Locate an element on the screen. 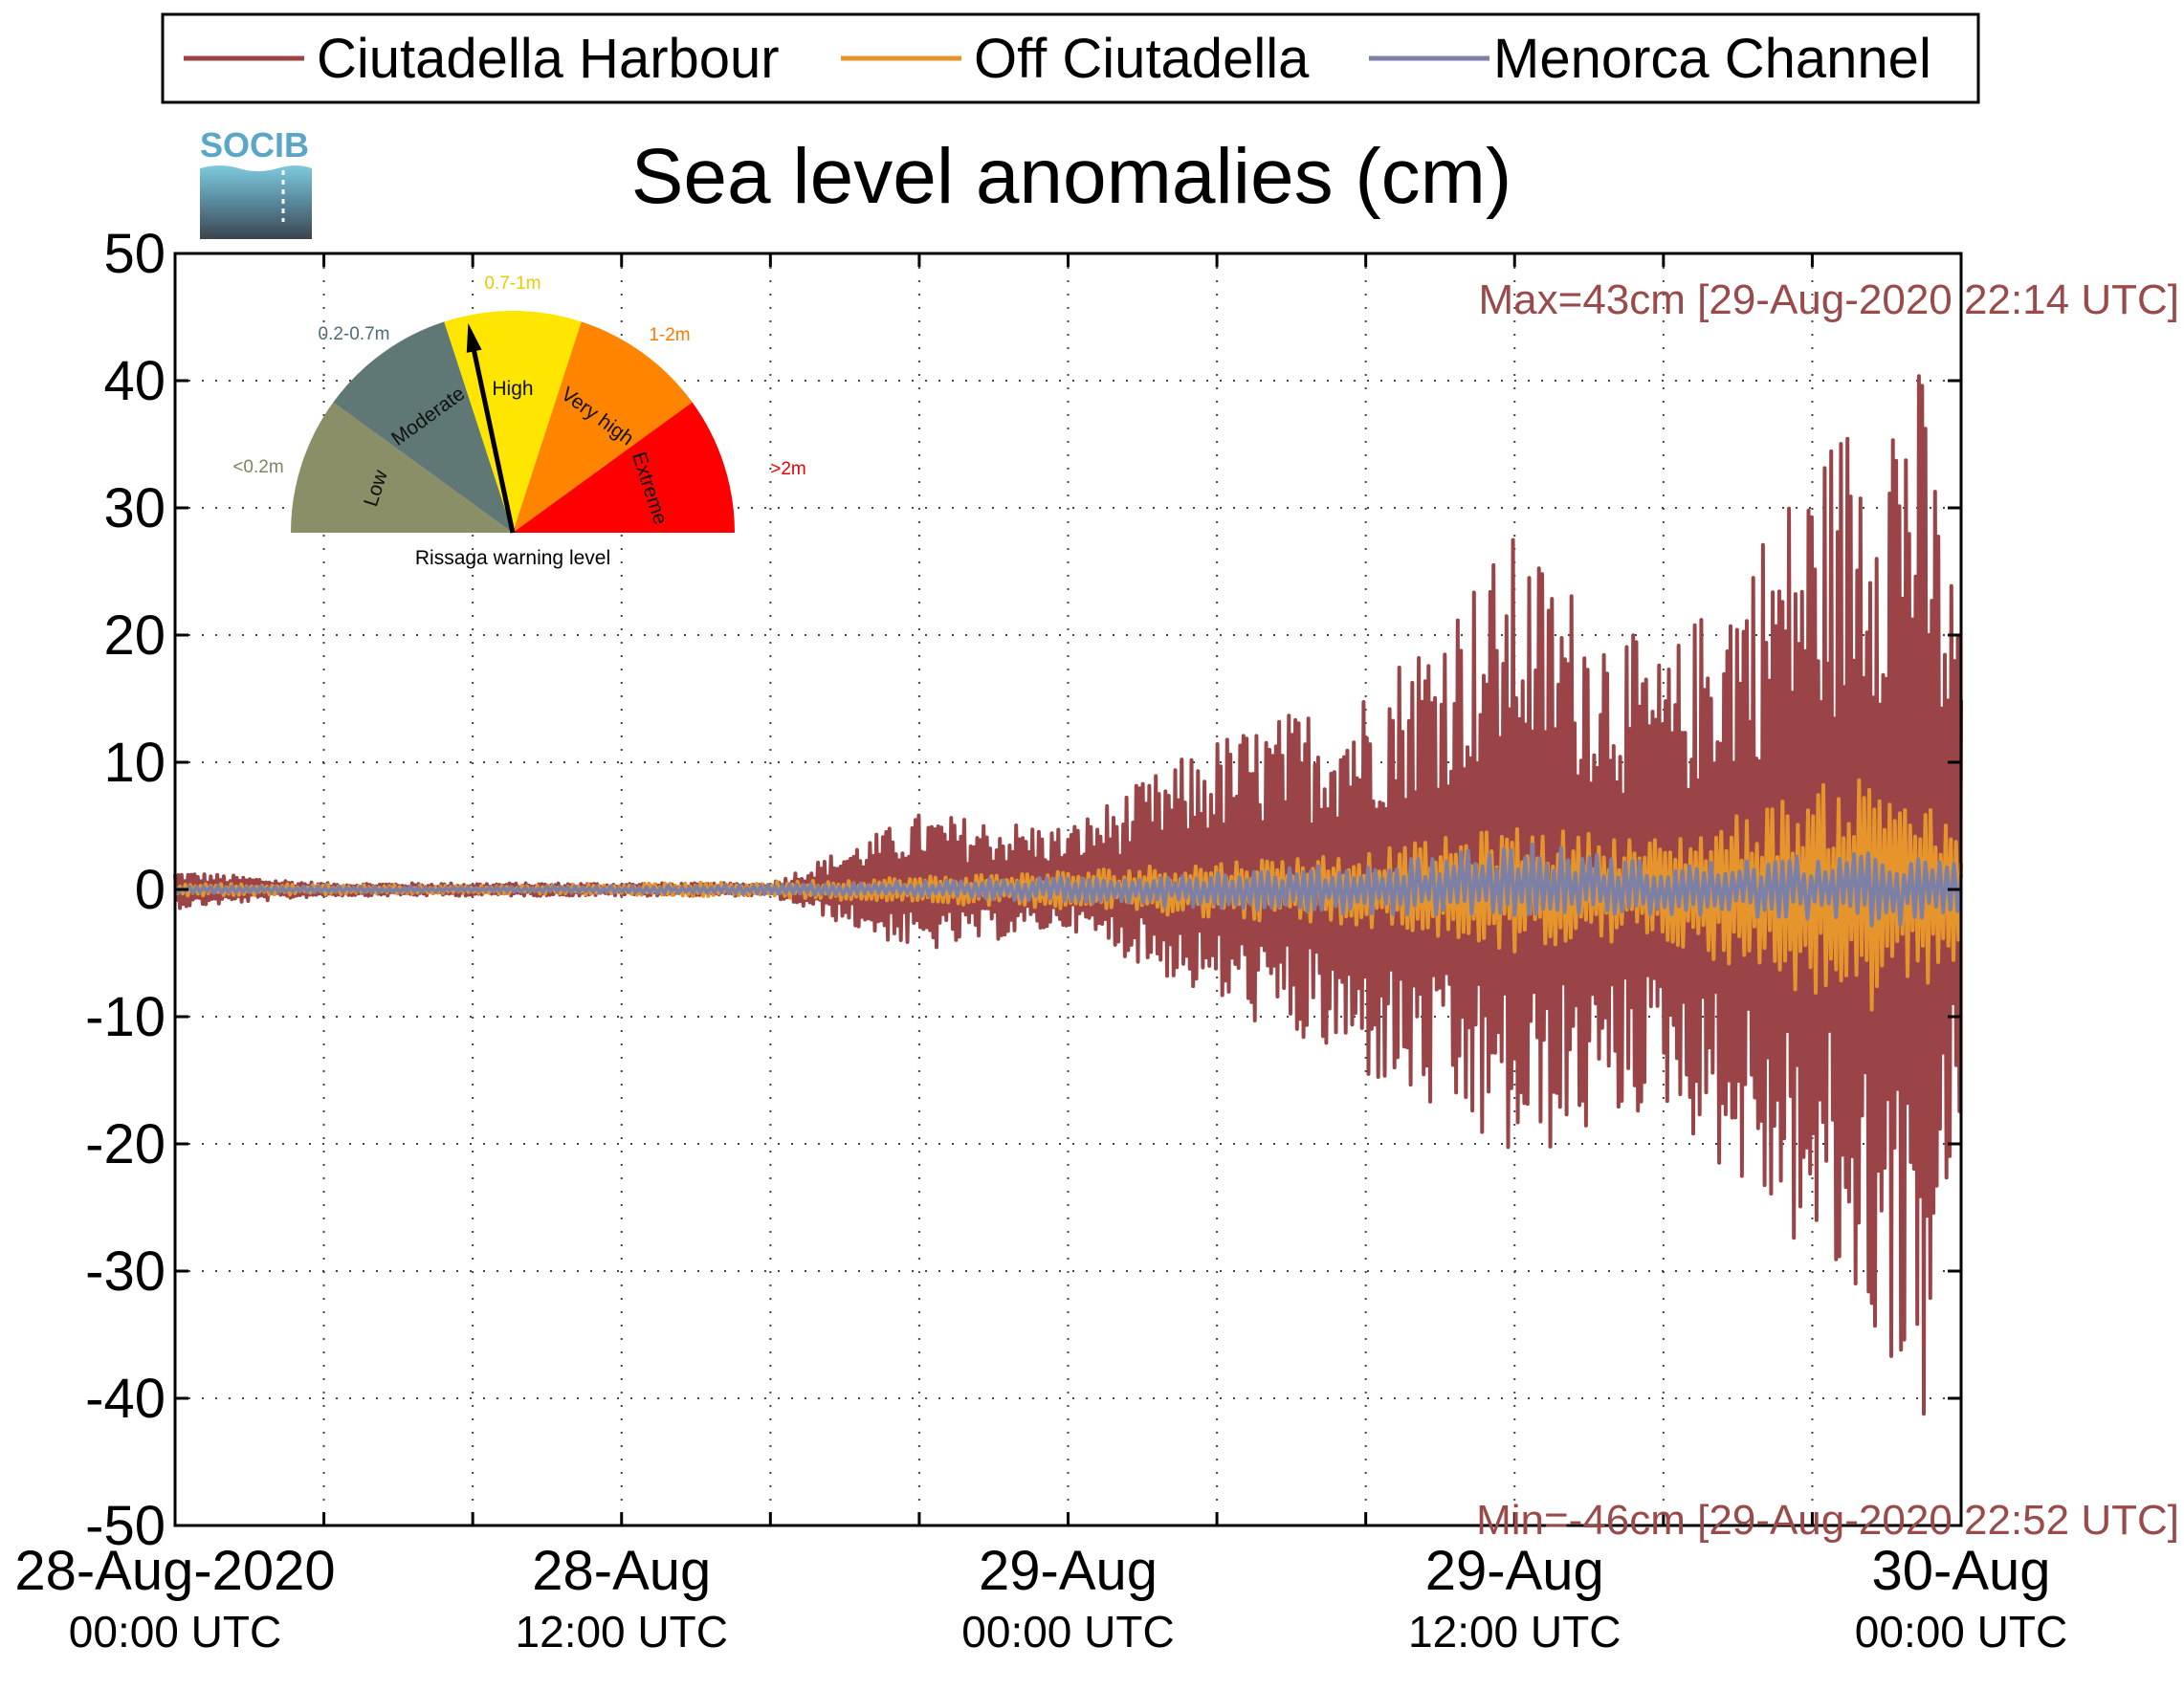  x-tick-label-date: 28-Aug is located at coordinates (621, 1571).